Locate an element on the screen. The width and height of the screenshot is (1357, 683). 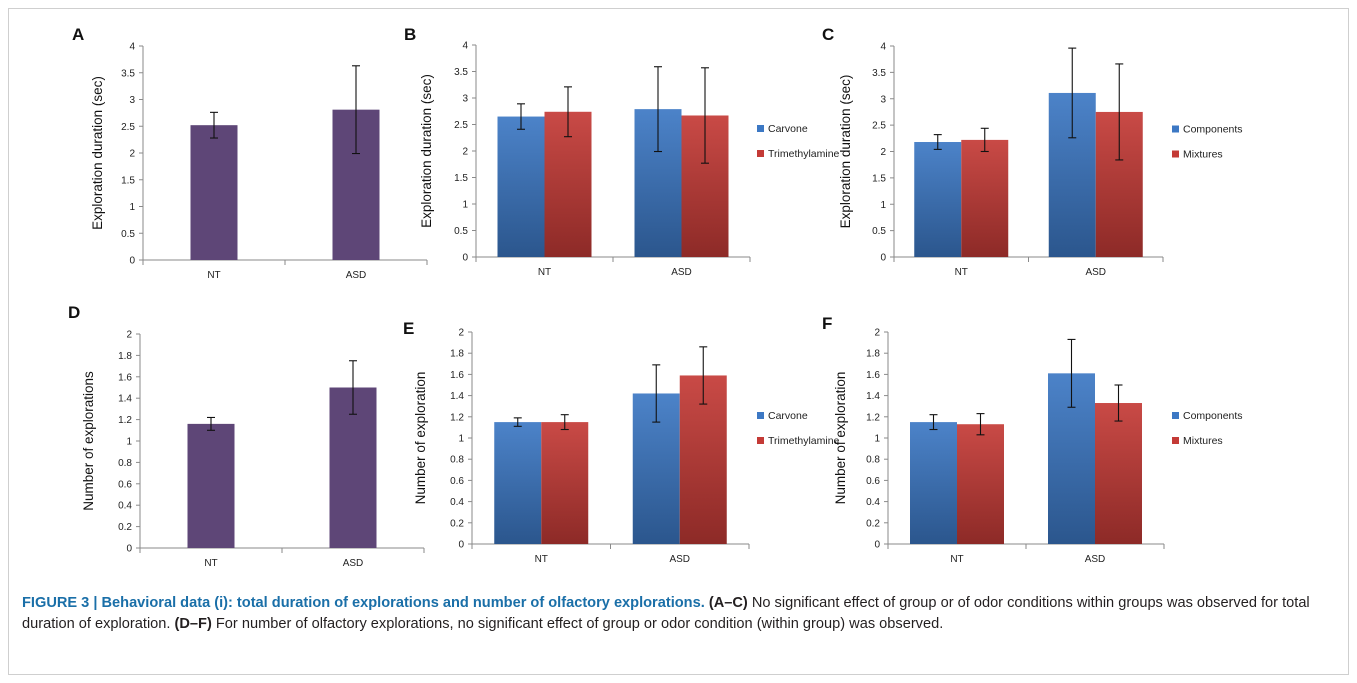
legend-entry: Carvone is located at coordinates (782, 129).